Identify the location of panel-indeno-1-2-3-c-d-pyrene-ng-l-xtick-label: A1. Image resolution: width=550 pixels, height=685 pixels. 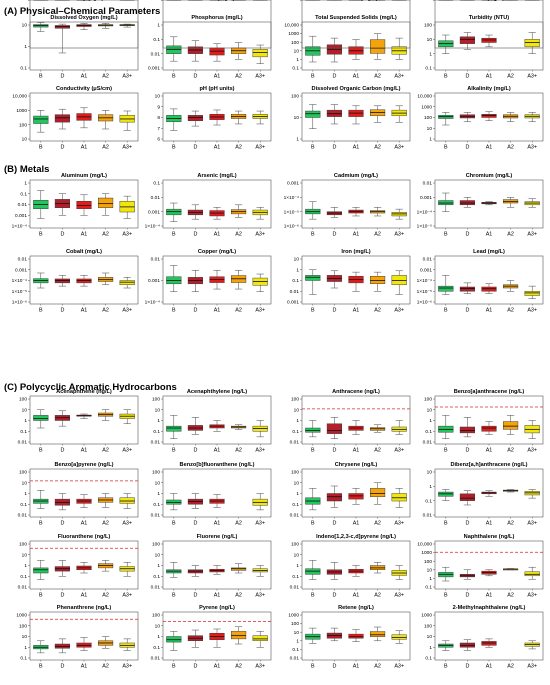
(356, 596).